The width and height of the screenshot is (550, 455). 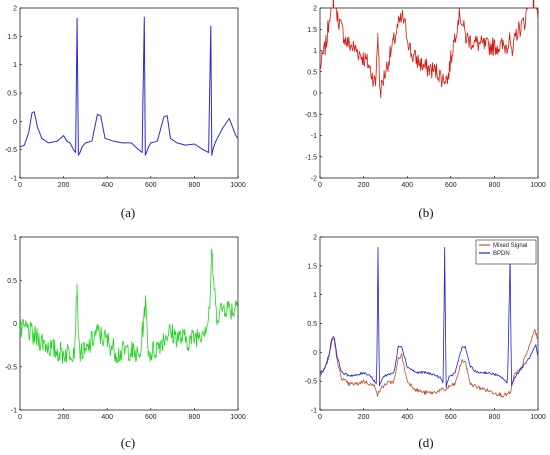 What do you see at coordinates (425, 212) in the screenshot?
I see `panel-label: (b)` at bounding box center [425, 212].